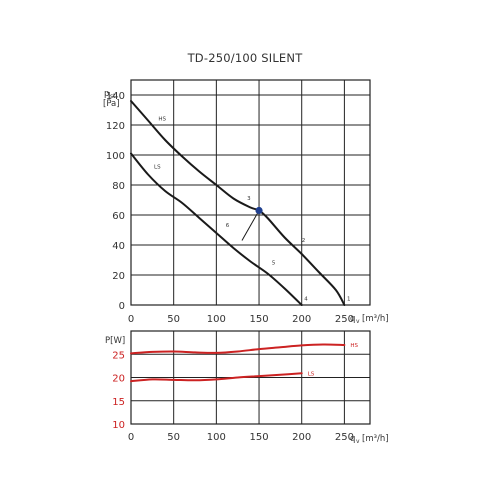 The image size is (500, 504). What do you see at coordinates (118, 186) in the screenshot?
I see `pressure-y-tick-label: 80` at bounding box center [118, 186].